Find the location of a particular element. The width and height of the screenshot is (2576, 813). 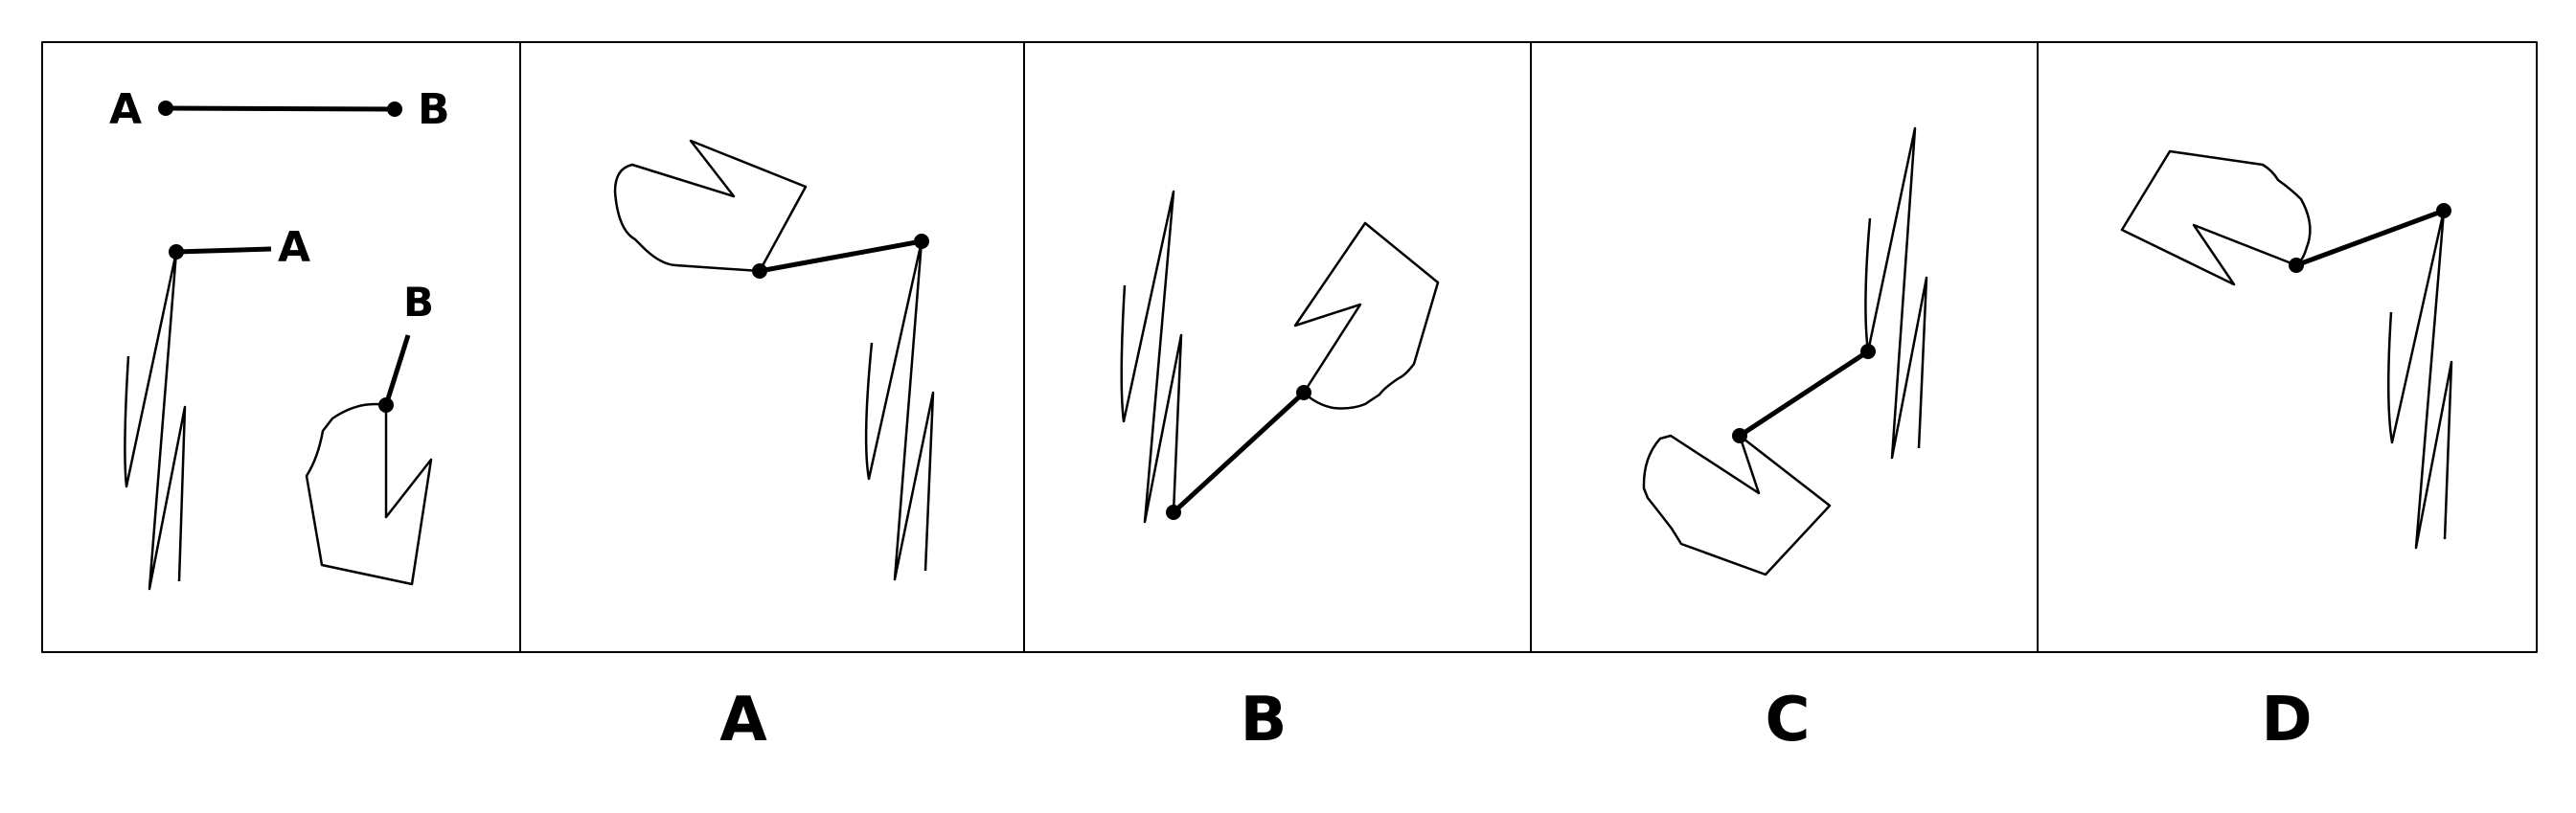

option-a-zigzag is located at coordinates (899, 410).